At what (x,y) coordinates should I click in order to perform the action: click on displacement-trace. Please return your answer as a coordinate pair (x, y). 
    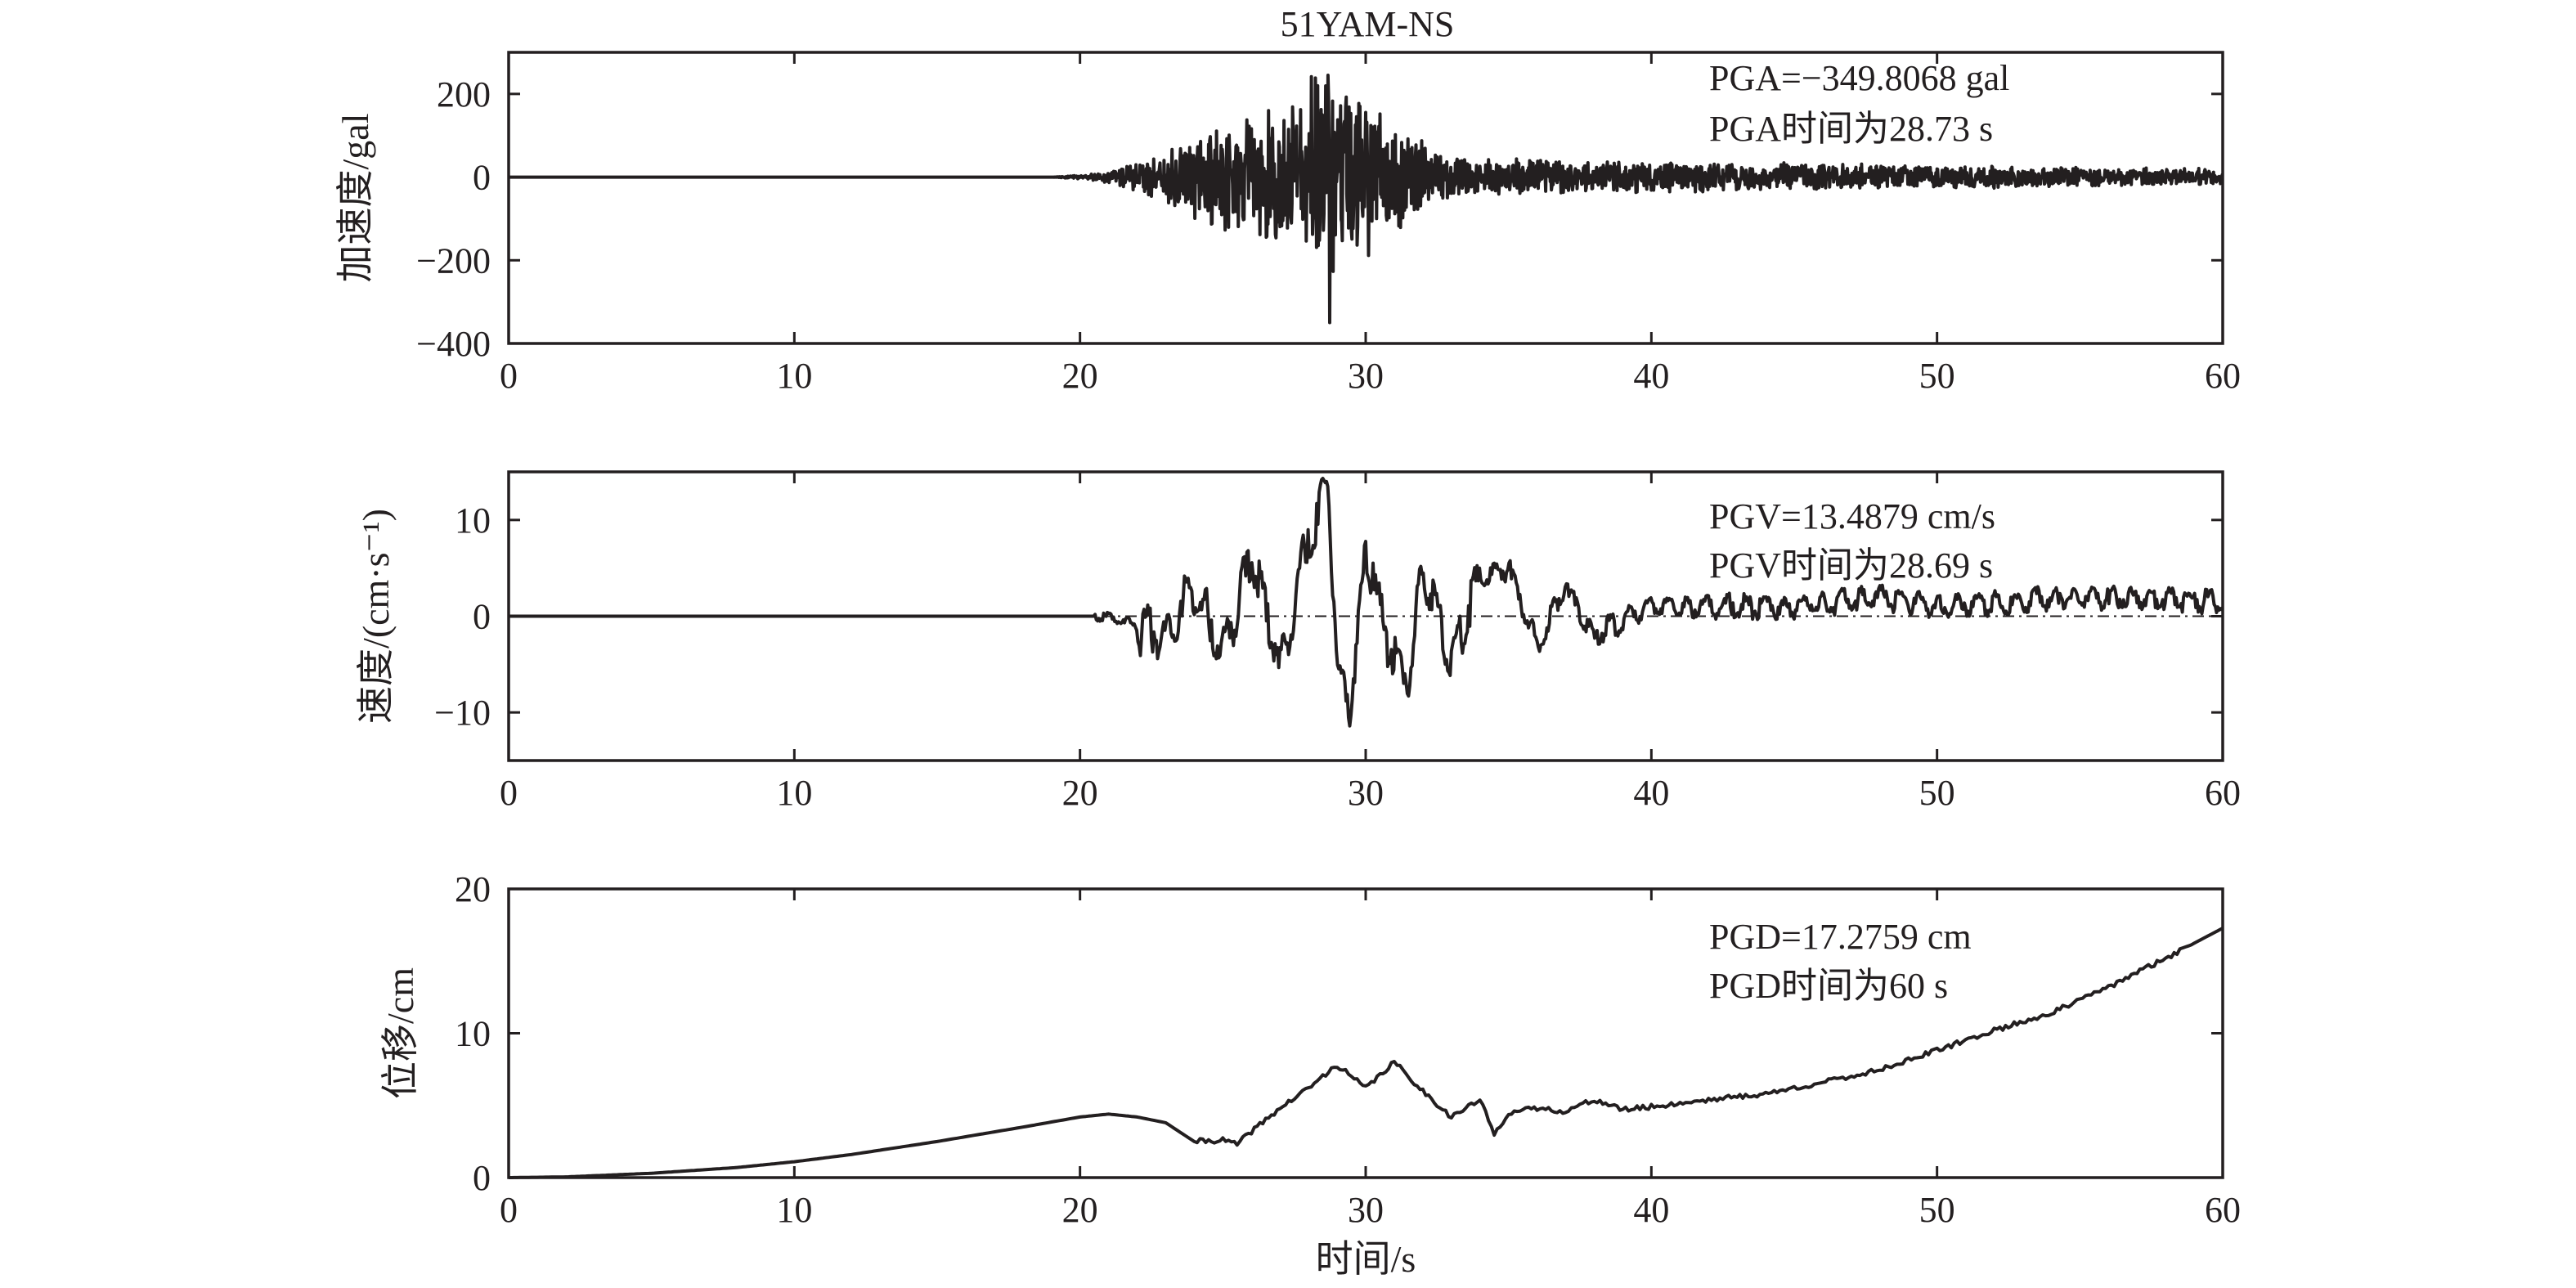
    Looking at the image, I should click on (1366, 1053).